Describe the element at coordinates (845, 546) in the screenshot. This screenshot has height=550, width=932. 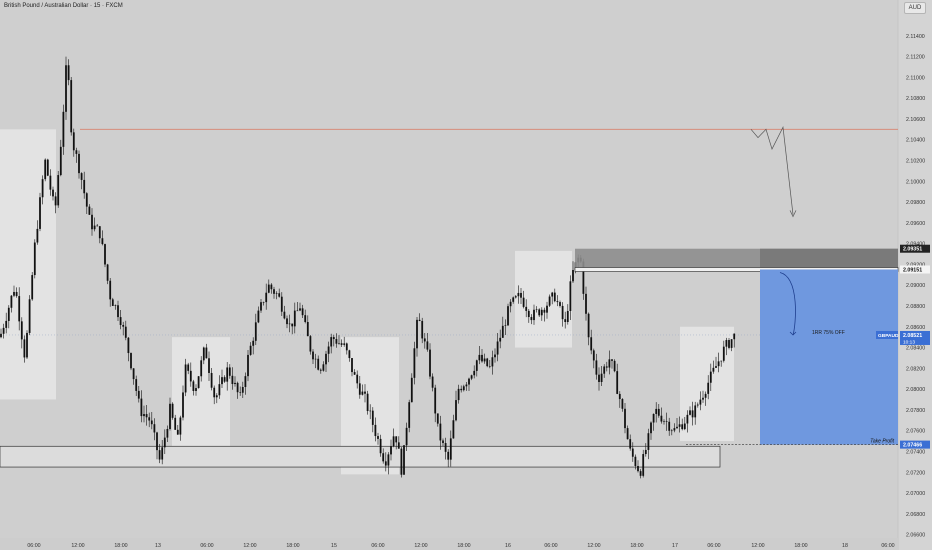
I see `time-tick-label: 18` at that location.